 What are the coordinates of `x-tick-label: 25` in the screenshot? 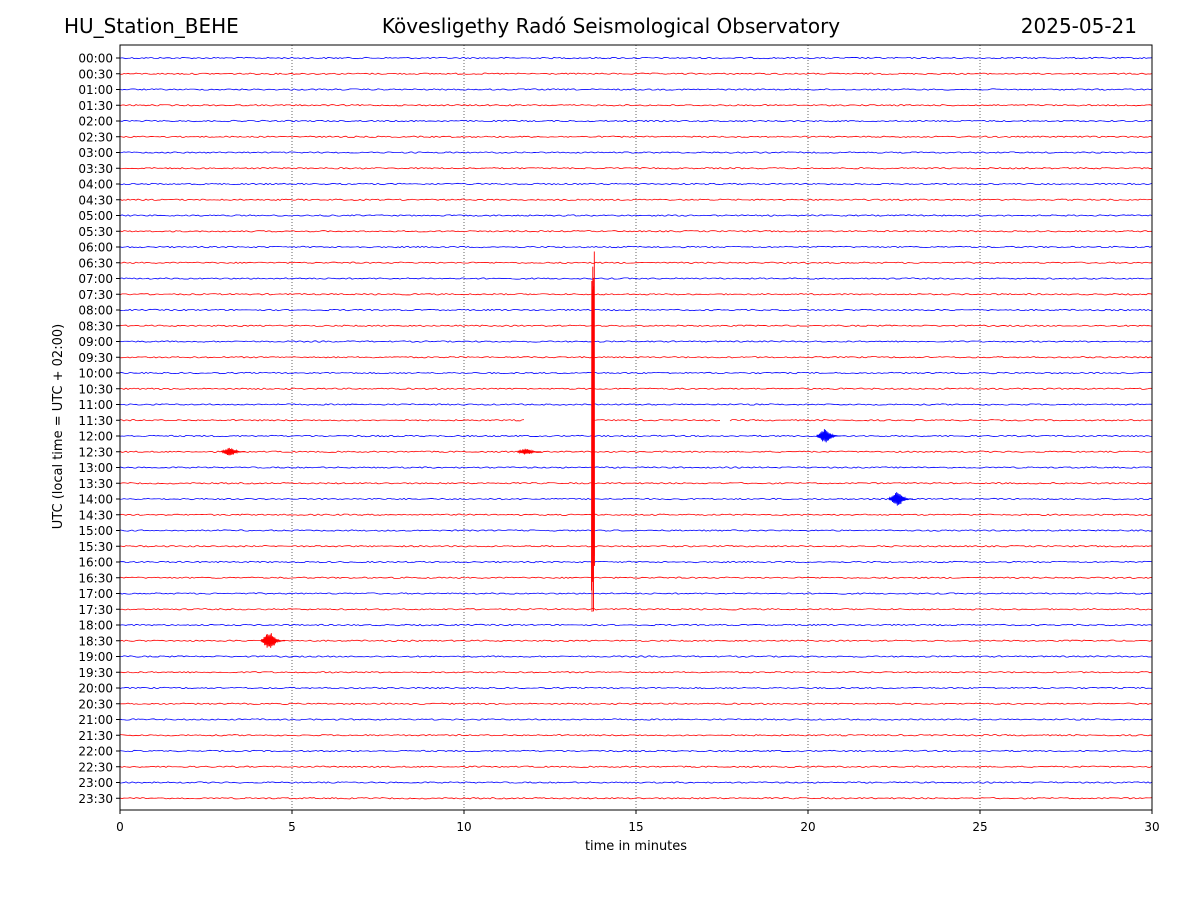 It's located at (979, 827).